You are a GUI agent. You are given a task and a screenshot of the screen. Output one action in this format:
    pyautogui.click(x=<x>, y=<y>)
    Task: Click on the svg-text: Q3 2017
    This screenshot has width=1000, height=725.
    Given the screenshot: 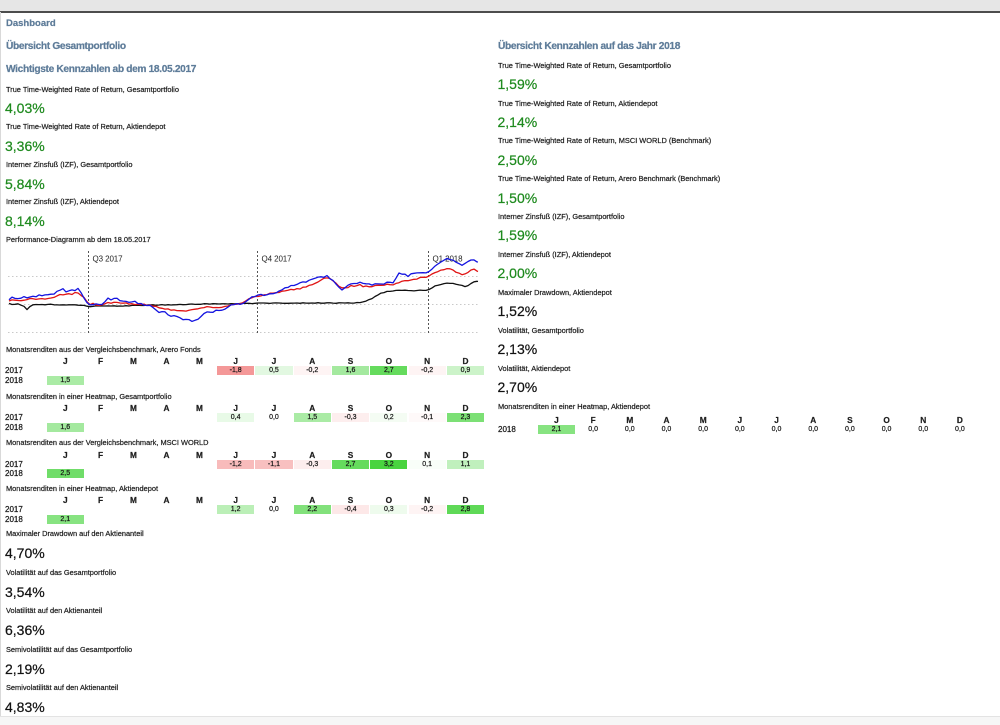 What is the action you would take?
    pyautogui.click(x=108, y=259)
    